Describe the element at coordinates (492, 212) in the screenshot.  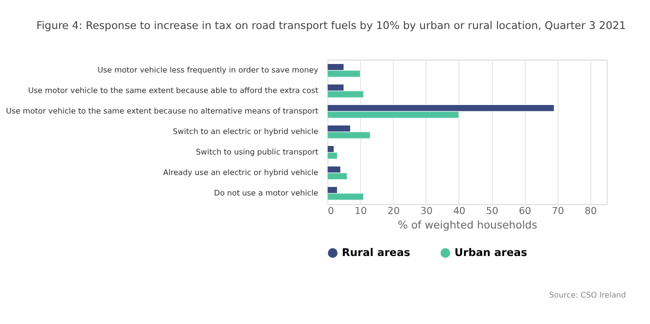
I see `x-tick-label: 50` at that location.